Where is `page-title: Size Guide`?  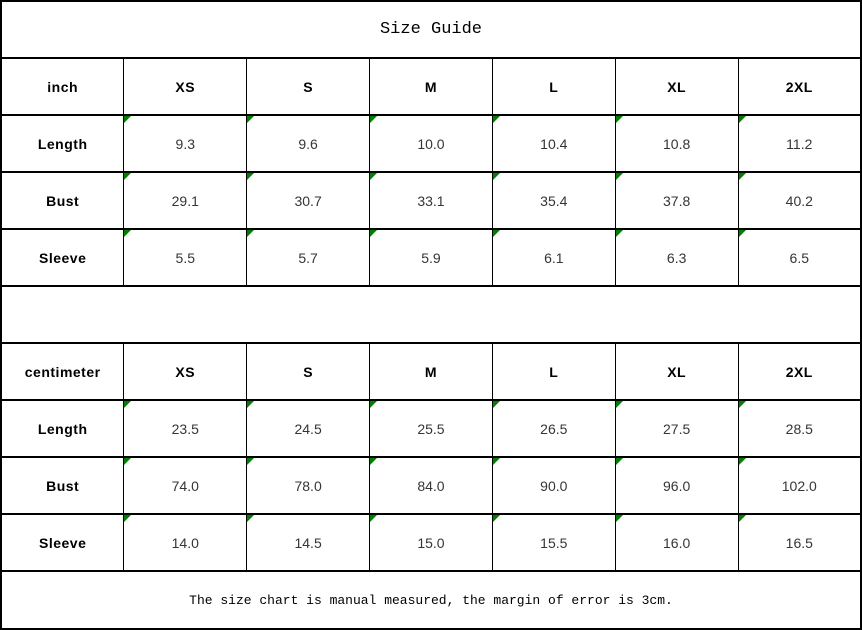 page-title: Size Guide is located at coordinates (431, 29).